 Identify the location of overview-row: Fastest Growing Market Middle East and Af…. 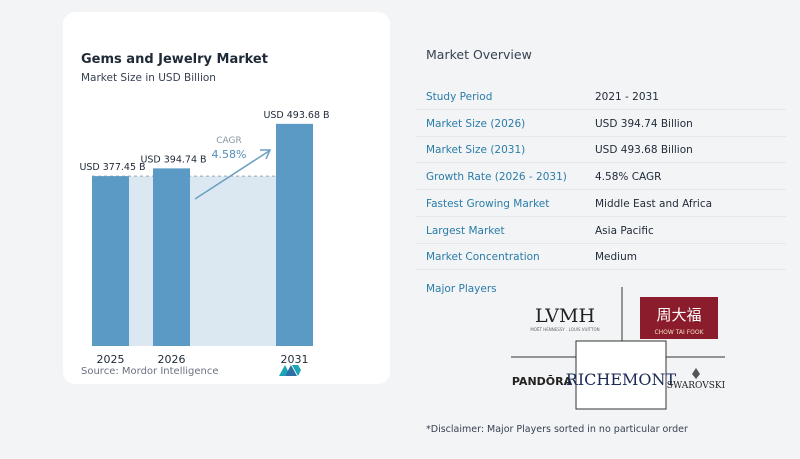
(601, 204).